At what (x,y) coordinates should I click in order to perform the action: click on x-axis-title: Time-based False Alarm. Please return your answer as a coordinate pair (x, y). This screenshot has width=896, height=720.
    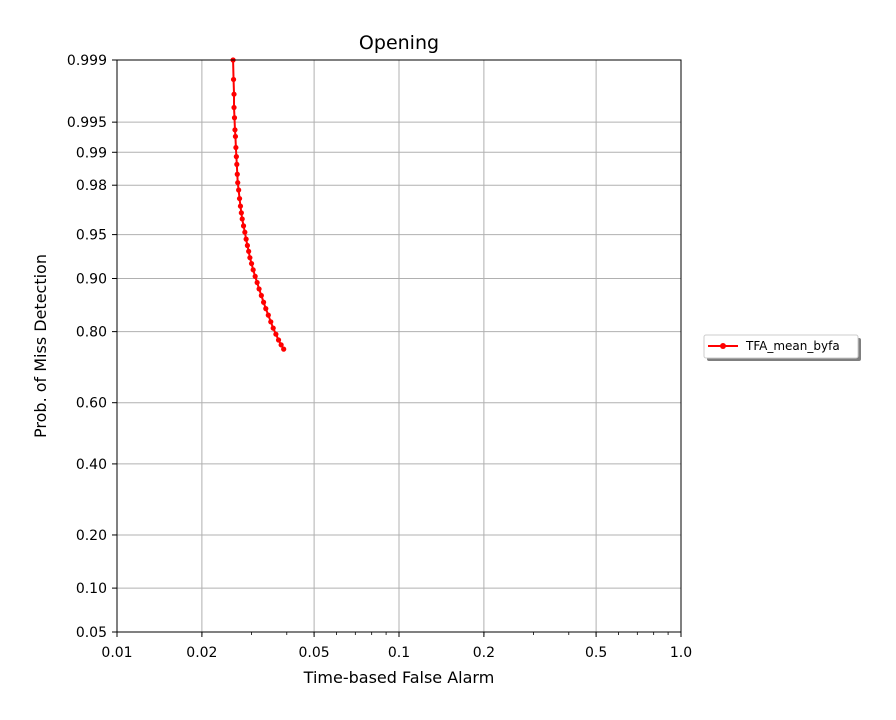
    Looking at the image, I should click on (399, 677).